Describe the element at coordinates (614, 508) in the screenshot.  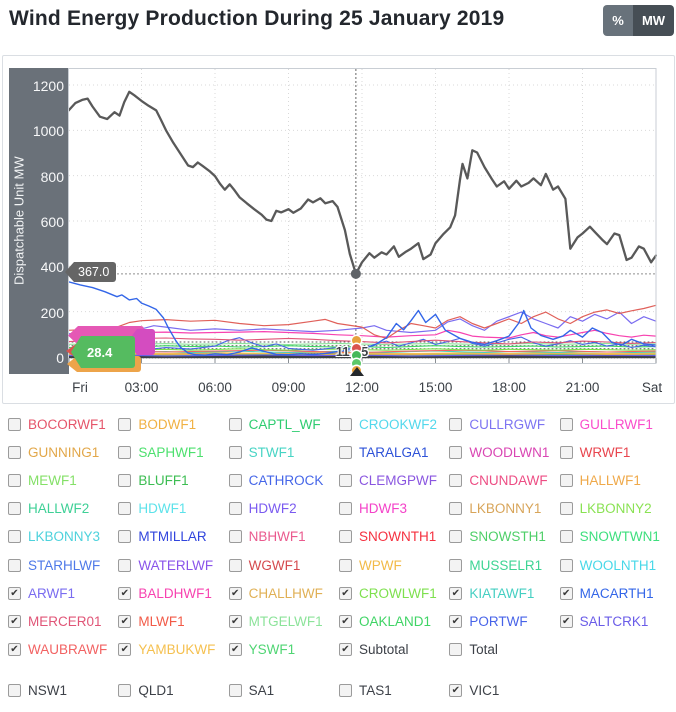
I see `legend-item-LKBONNY2: LKBONNY2` at that location.